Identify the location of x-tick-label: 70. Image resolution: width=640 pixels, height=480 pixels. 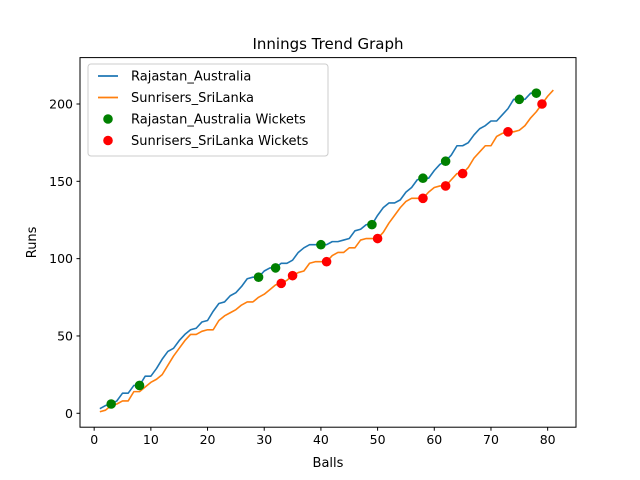
(491, 439).